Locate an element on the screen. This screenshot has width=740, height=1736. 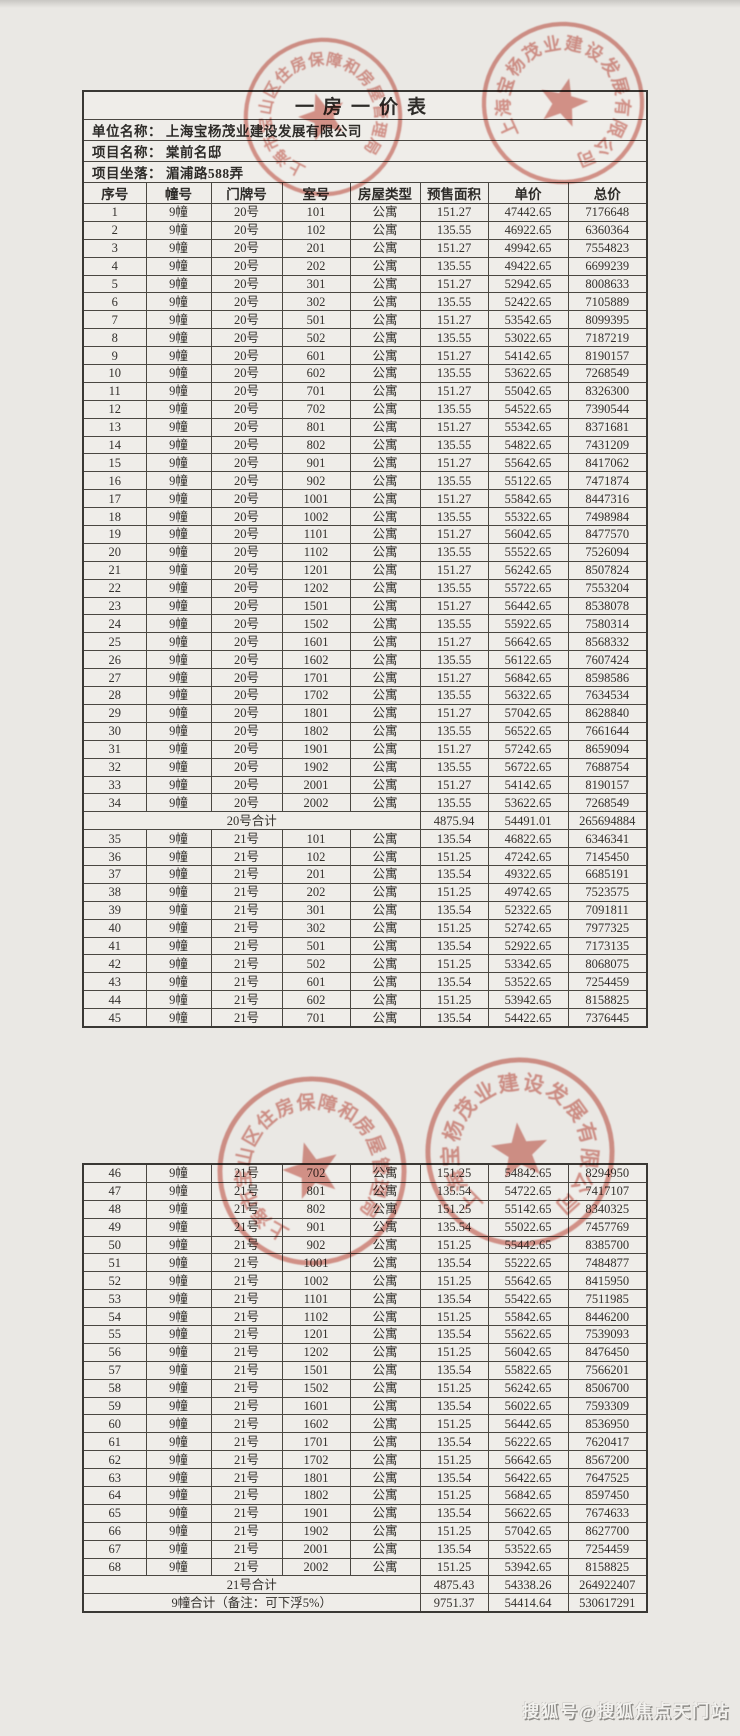
table-row: 58 9幢 21号 1502 公寓 151.25 56242.65 8506700 is located at coordinates (365, 1388).